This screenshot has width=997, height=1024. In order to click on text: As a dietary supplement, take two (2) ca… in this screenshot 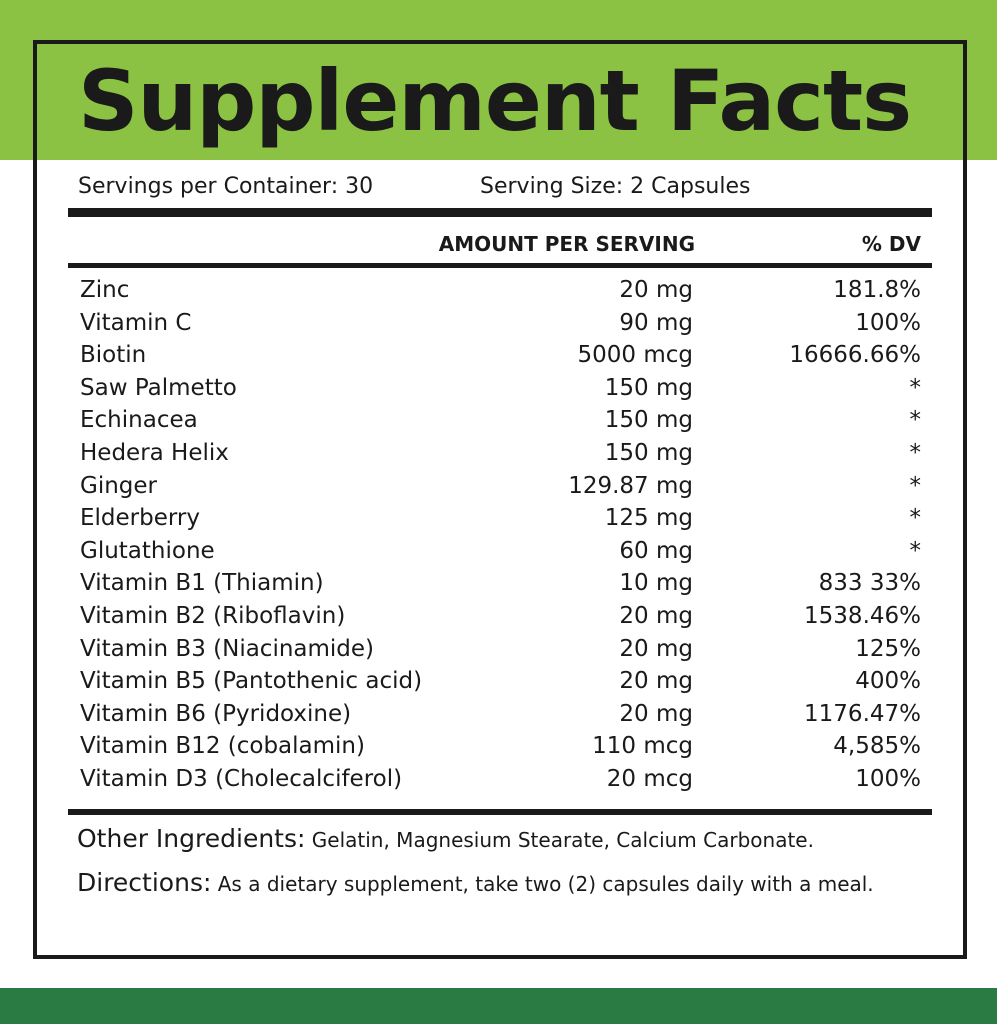, I will do `click(545, 884)`.